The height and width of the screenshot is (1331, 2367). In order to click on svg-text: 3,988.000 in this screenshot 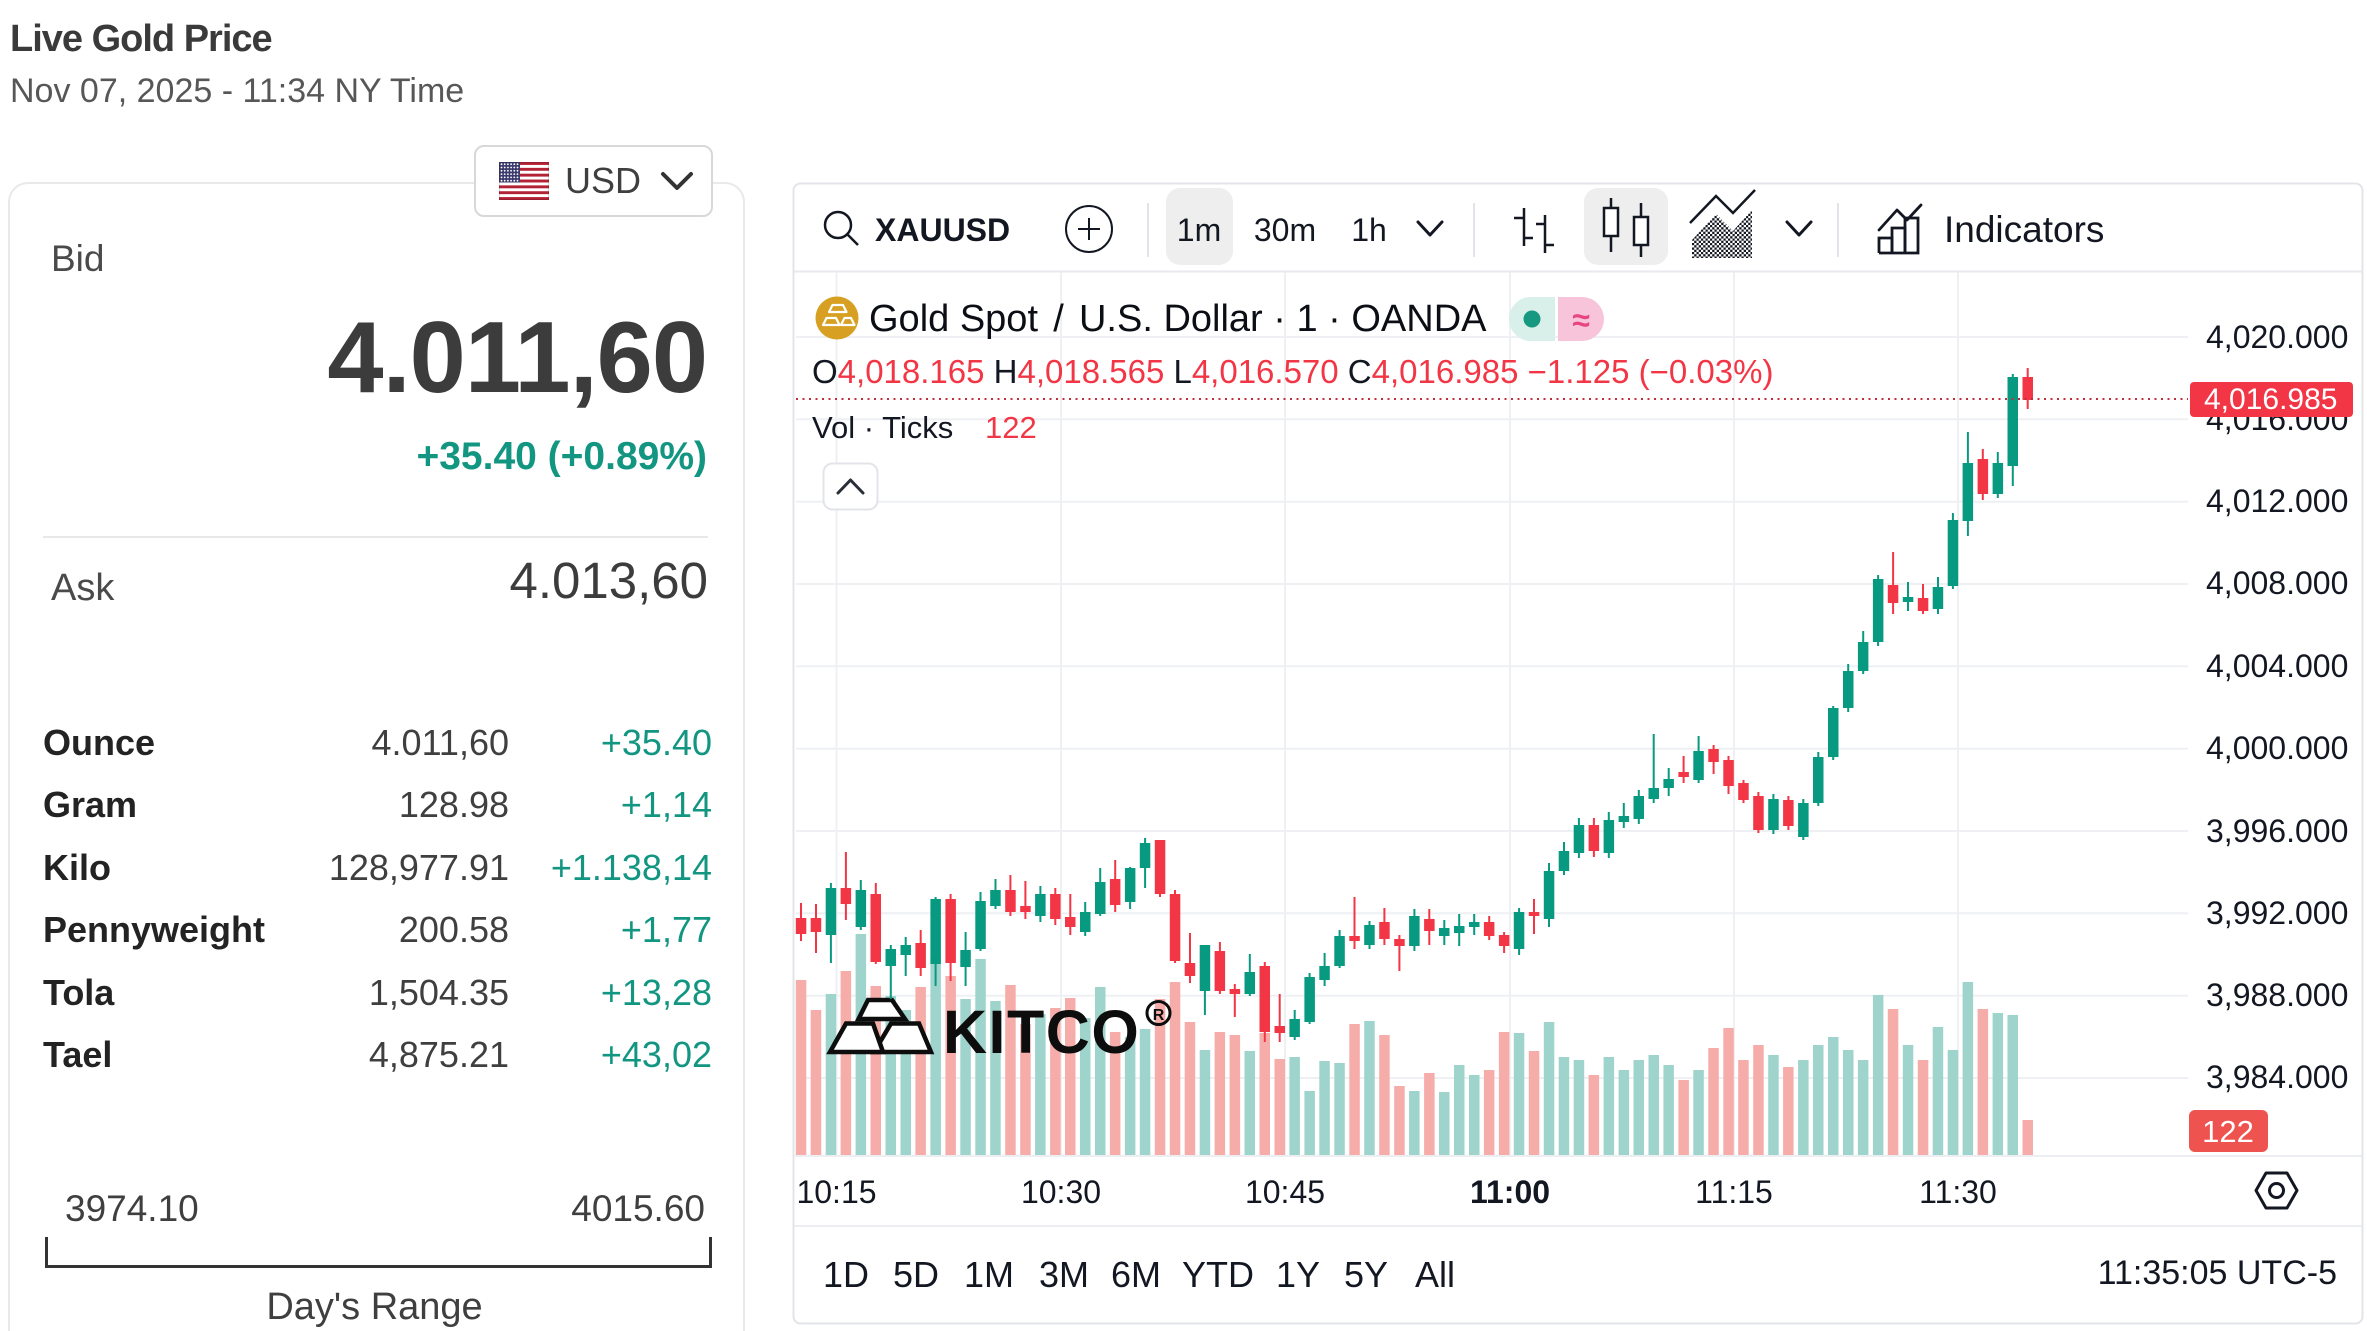, I will do `click(2277, 995)`.